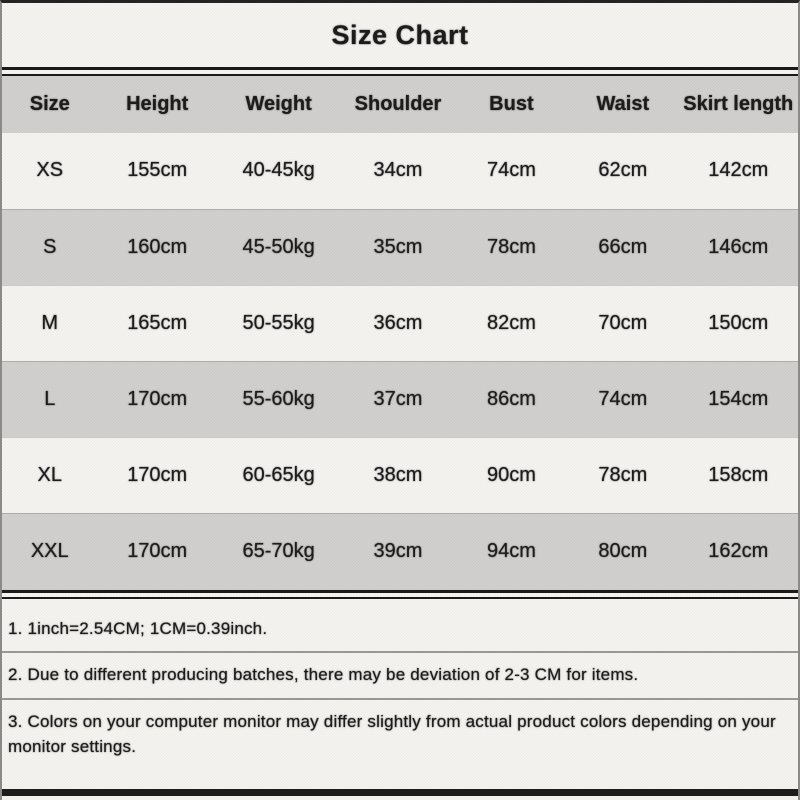  Describe the element at coordinates (623, 170) in the screenshot. I see `table-cell: 62cm` at that location.